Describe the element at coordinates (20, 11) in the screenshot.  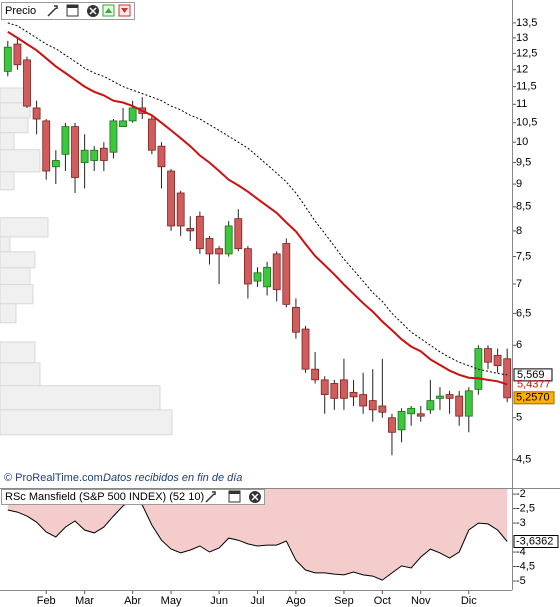
I see `panel-title: Precio` at that location.